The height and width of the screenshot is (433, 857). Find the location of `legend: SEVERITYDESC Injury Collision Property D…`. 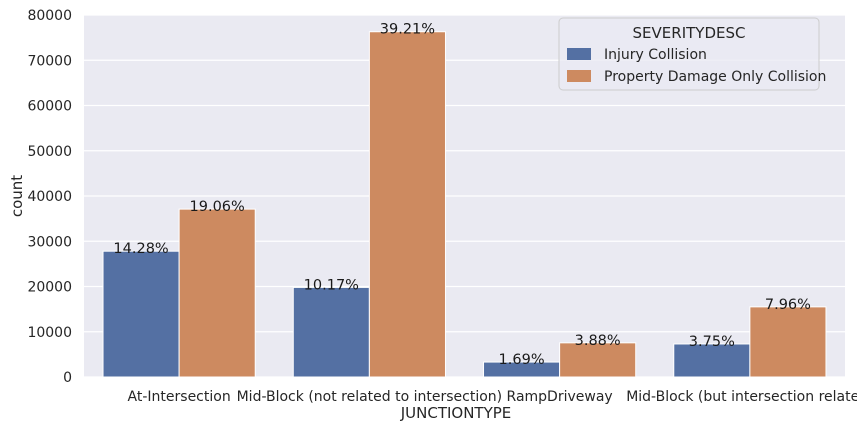

legend: SEVERITYDESC Injury Collision Property D… is located at coordinates (692, 54).